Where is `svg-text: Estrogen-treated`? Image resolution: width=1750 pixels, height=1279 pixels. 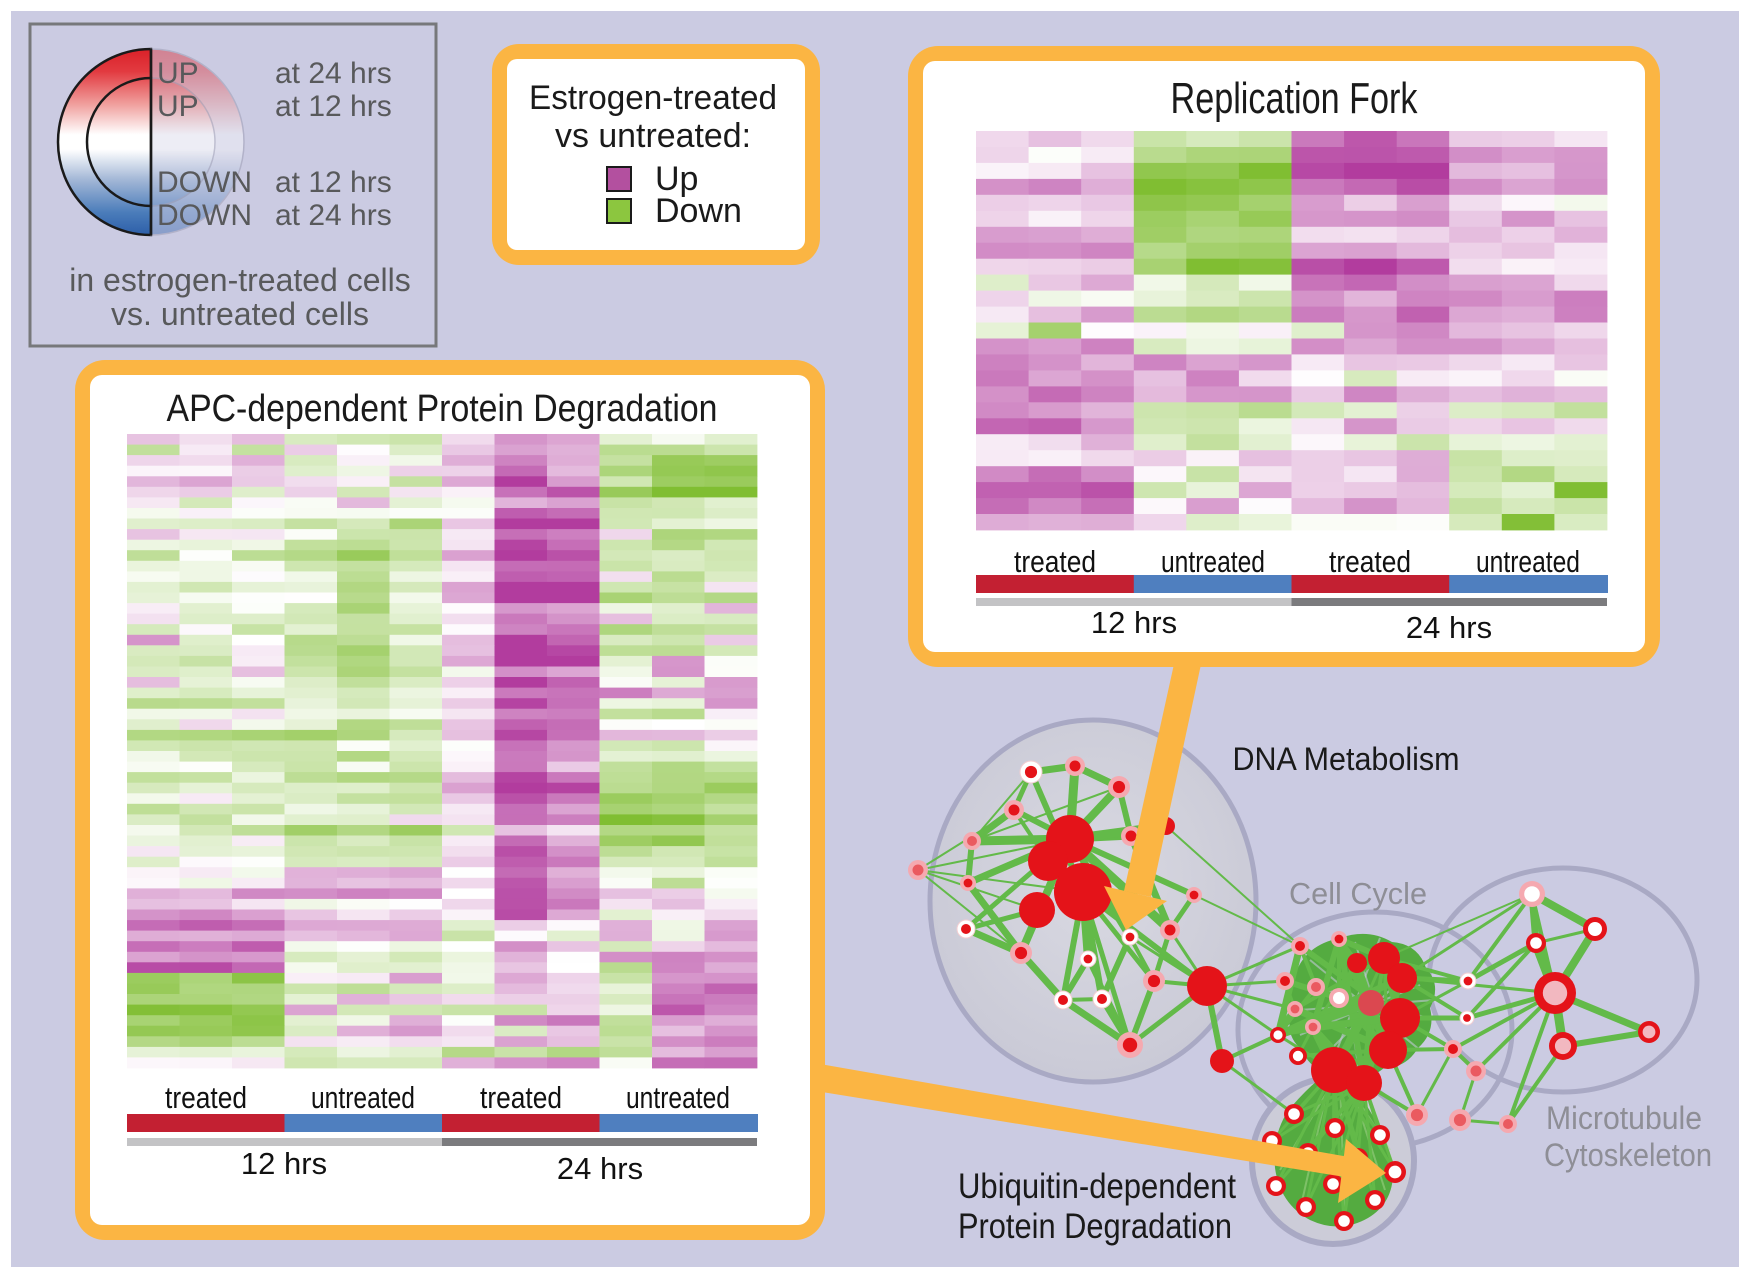
svg-text: Estrogen-treated is located at coordinates (653, 98).